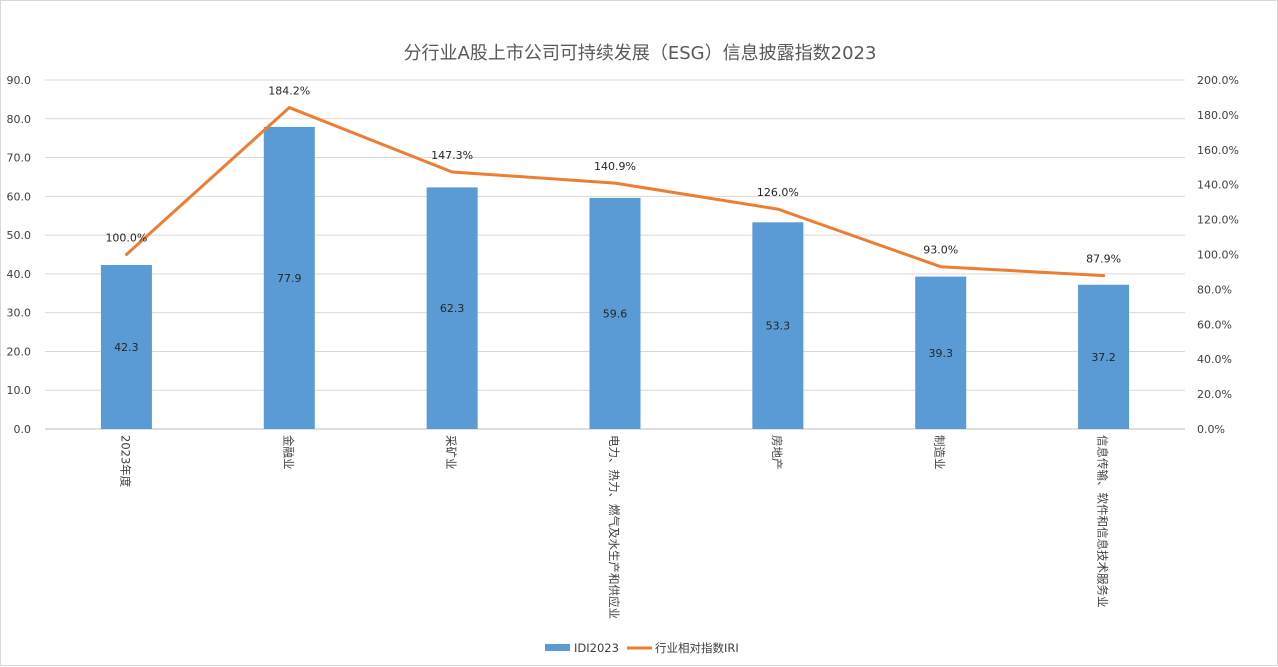 The height and width of the screenshot is (667, 1278). I want to click on left-tick-label: 10.0, so click(19, 390).